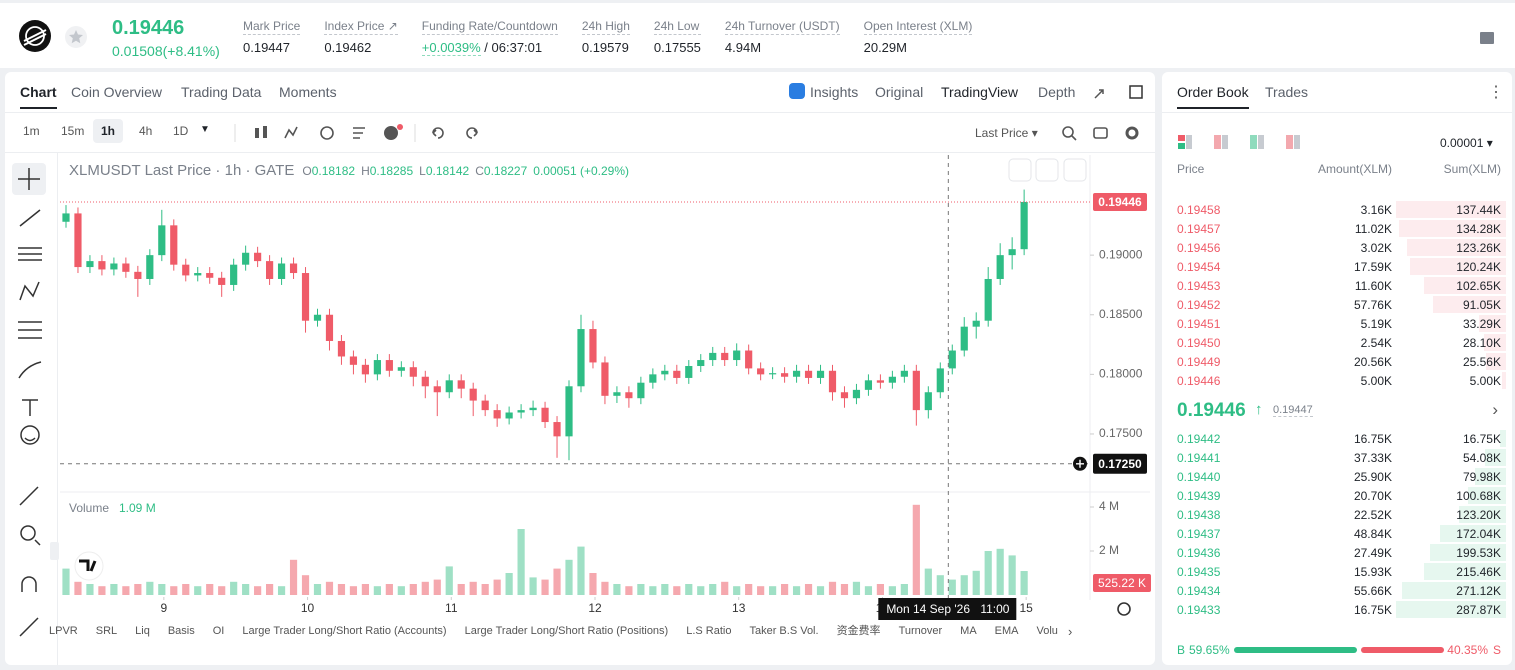  I want to click on row-price: 0.19452, so click(1199, 305).